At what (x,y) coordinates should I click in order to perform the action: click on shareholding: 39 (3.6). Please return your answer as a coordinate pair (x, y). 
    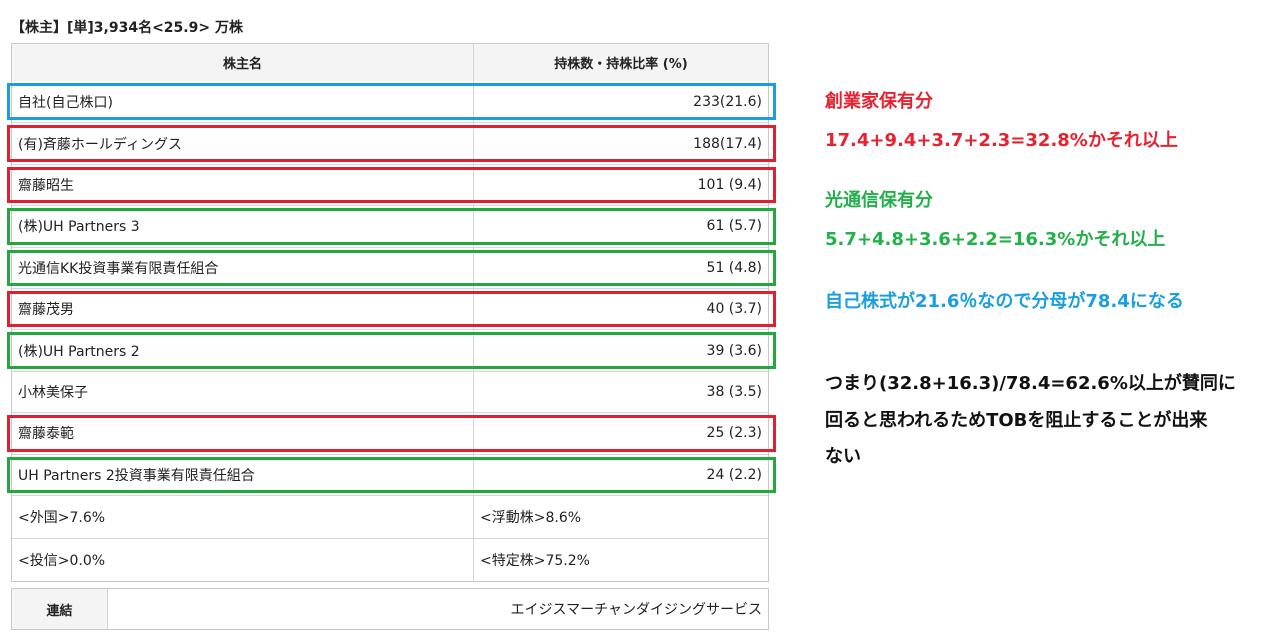
    Looking at the image, I should click on (734, 350).